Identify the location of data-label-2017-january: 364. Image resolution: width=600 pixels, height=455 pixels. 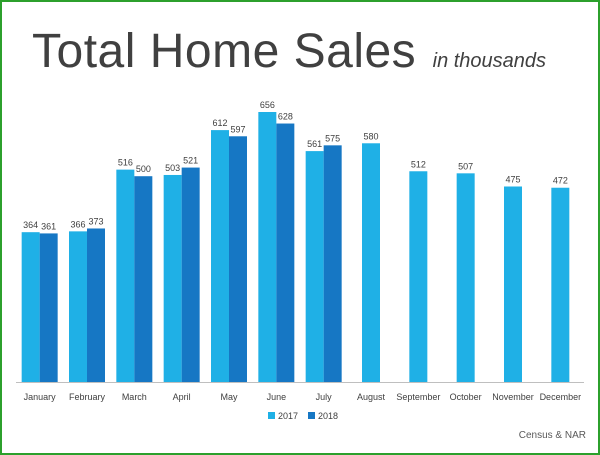
(30, 225).